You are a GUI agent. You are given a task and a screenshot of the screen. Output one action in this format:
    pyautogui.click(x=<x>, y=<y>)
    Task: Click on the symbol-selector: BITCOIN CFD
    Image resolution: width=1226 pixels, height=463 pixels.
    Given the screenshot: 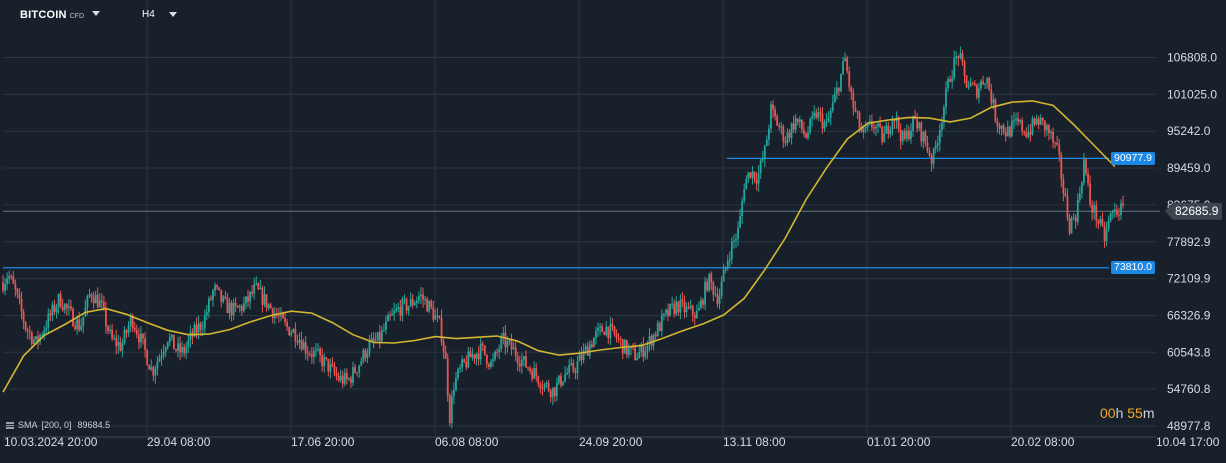 What is the action you would take?
    pyautogui.click(x=60, y=15)
    